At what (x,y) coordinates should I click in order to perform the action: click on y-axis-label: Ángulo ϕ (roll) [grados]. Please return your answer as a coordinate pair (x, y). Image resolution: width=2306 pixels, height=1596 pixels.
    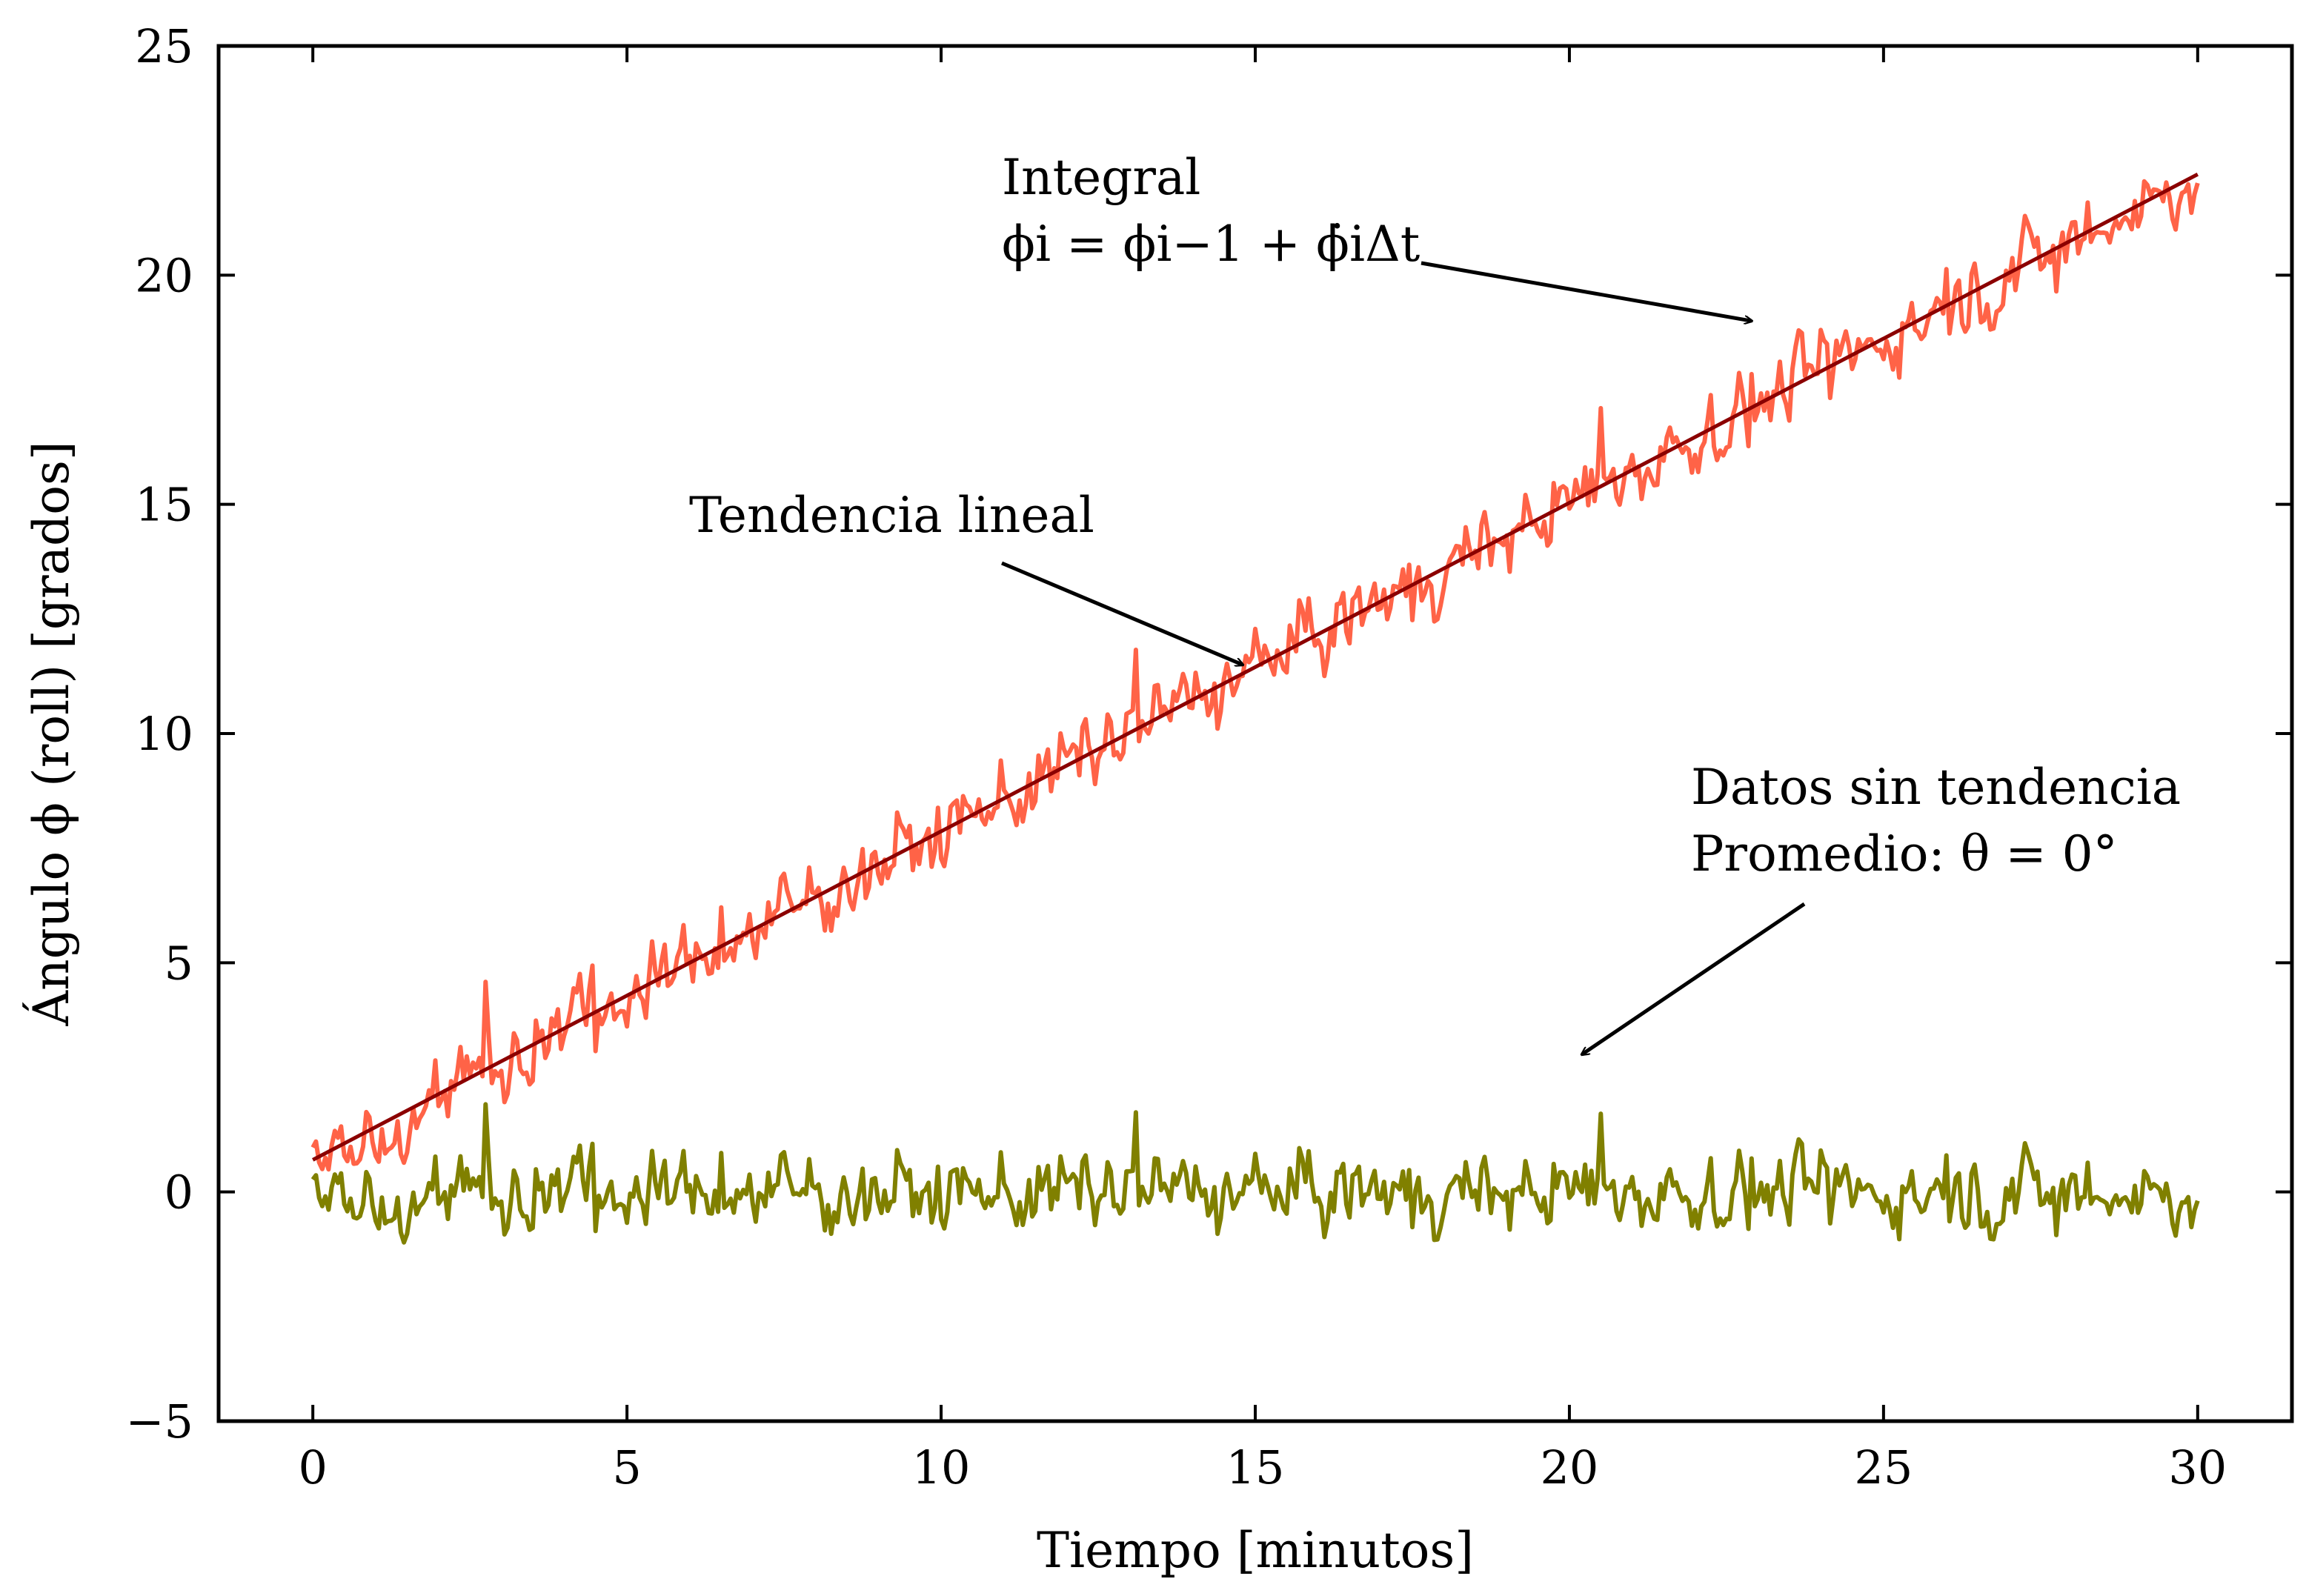
    Looking at the image, I should click on (51, 734).